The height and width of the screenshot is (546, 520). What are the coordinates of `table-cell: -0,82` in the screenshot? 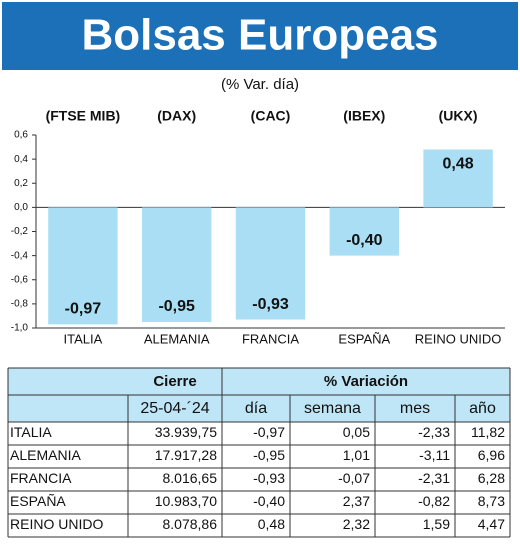 It's located at (434, 501).